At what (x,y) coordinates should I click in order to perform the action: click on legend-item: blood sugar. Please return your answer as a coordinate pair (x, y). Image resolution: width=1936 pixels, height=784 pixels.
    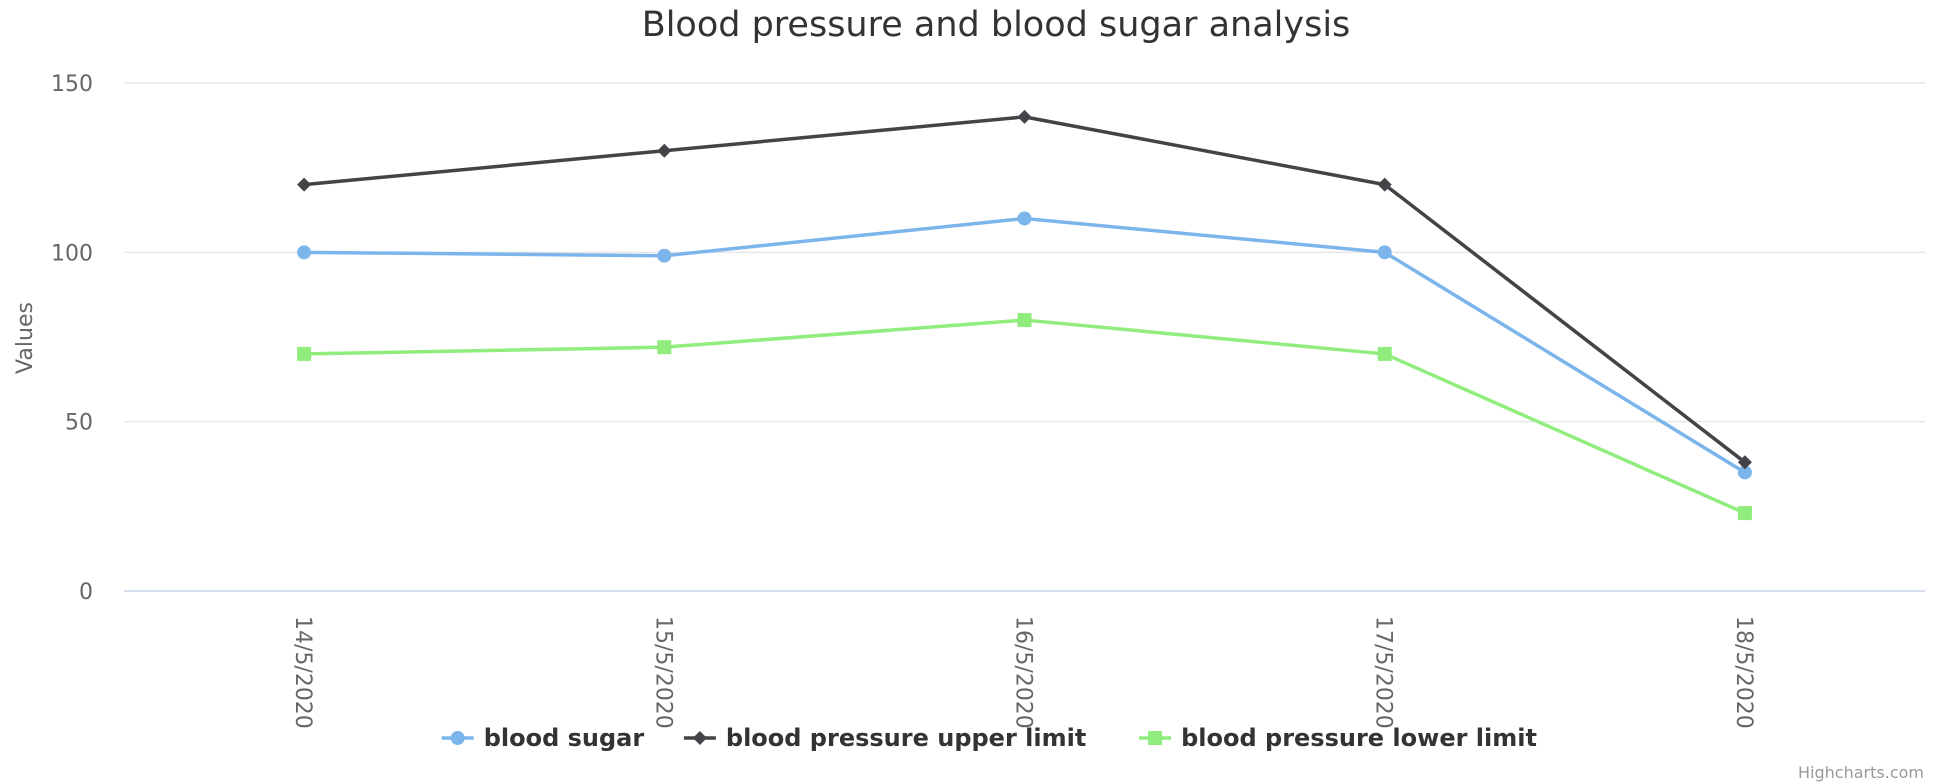
    Looking at the image, I should click on (543, 738).